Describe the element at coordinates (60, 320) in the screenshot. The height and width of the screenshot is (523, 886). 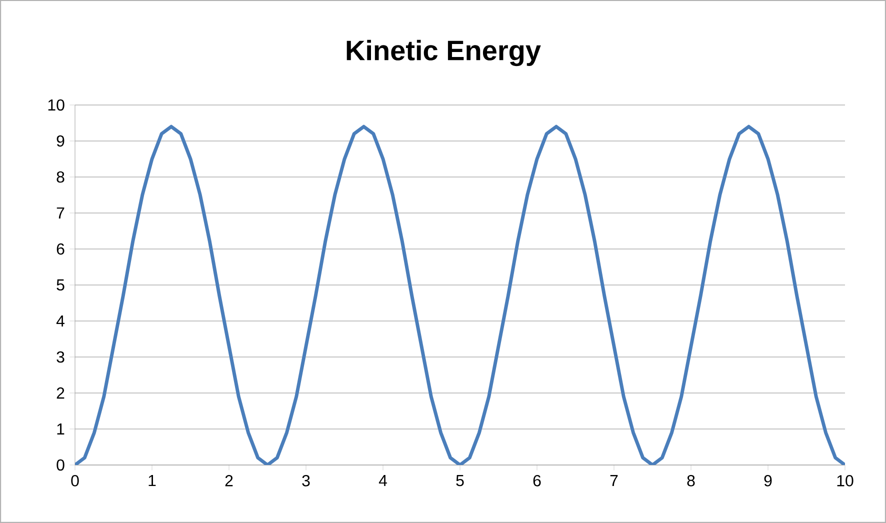
I see `y-tick-label: 4` at that location.